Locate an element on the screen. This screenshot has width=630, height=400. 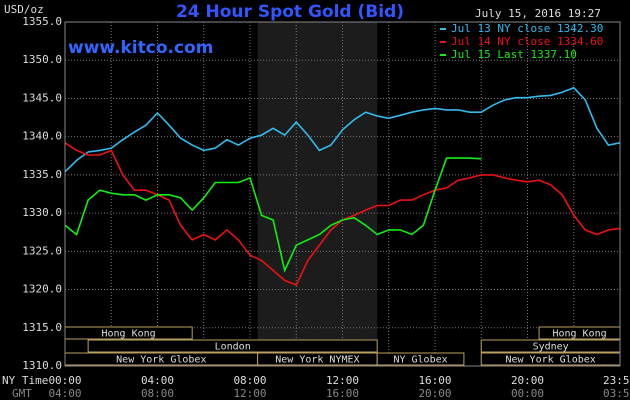
x-tick-label: 08:00 is located at coordinates (249, 380).